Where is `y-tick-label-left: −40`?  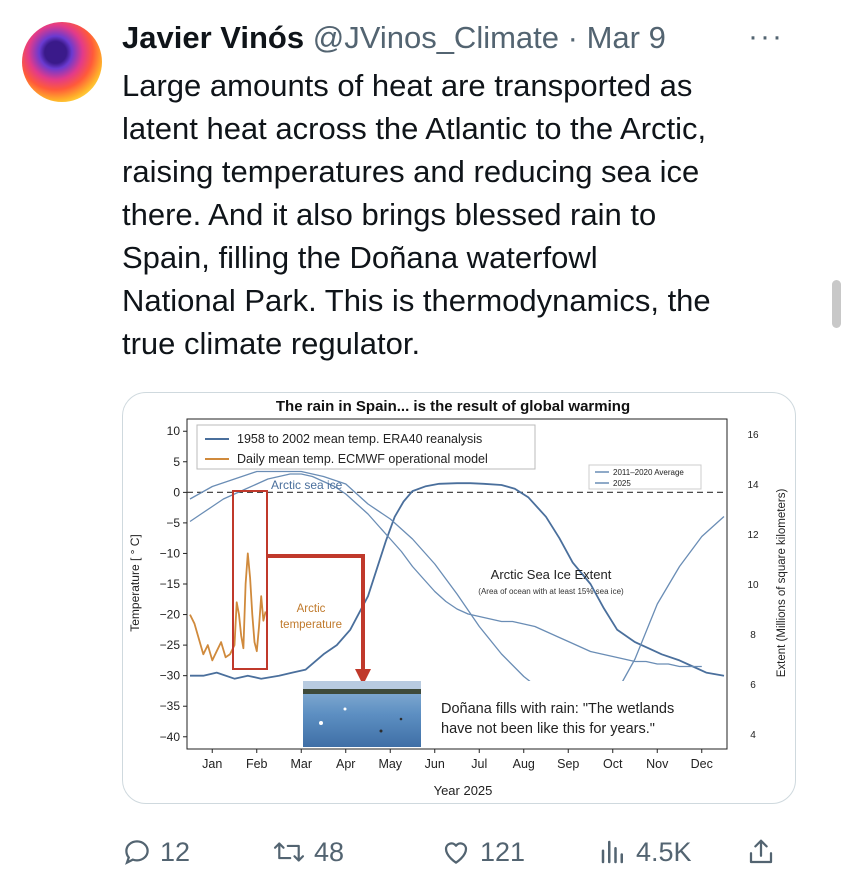
y-tick-label-left: −40 is located at coordinates (170, 737).